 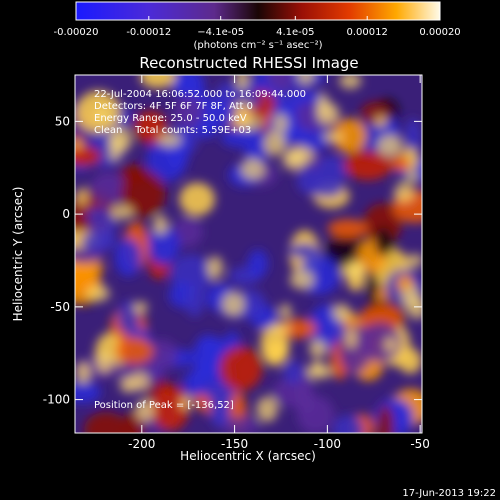 I want to click on x-tick-label: -200, so click(x=141, y=444).